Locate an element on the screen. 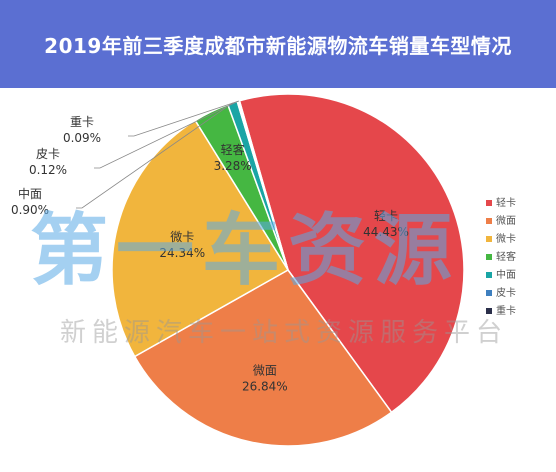 Image resolution: width=556 pixels, height=472 pixels. slice-label-3: 轻客 is located at coordinates (233, 149).